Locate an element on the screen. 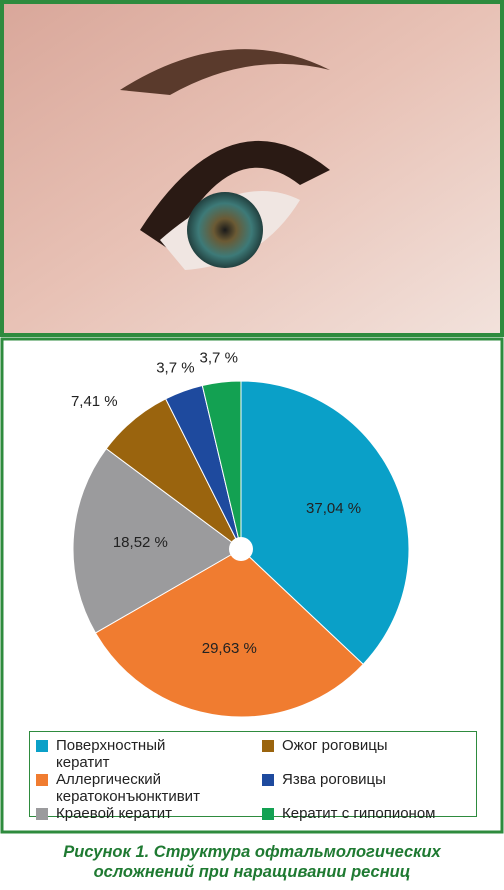 The image size is (504, 890). iris is located at coordinates (225, 230).